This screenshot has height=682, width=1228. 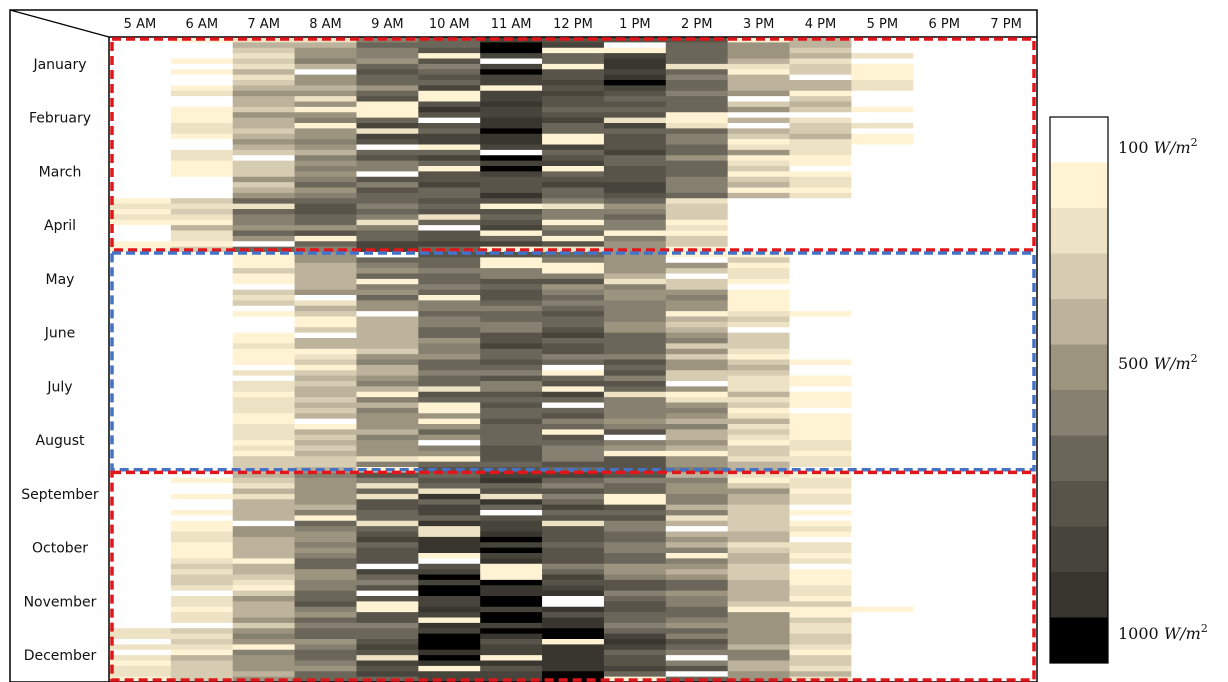 I want to click on colorbar-swatch, so click(x=1079, y=231).